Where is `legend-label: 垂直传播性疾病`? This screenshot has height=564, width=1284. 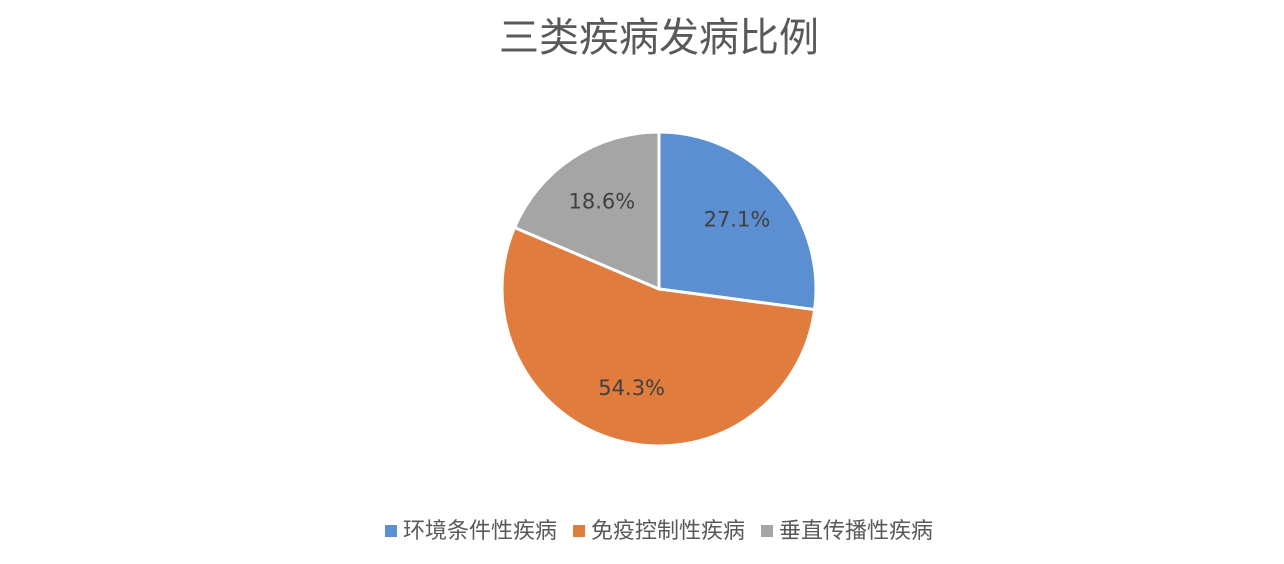
legend-label: 垂直传播性疾病 is located at coordinates (856, 531).